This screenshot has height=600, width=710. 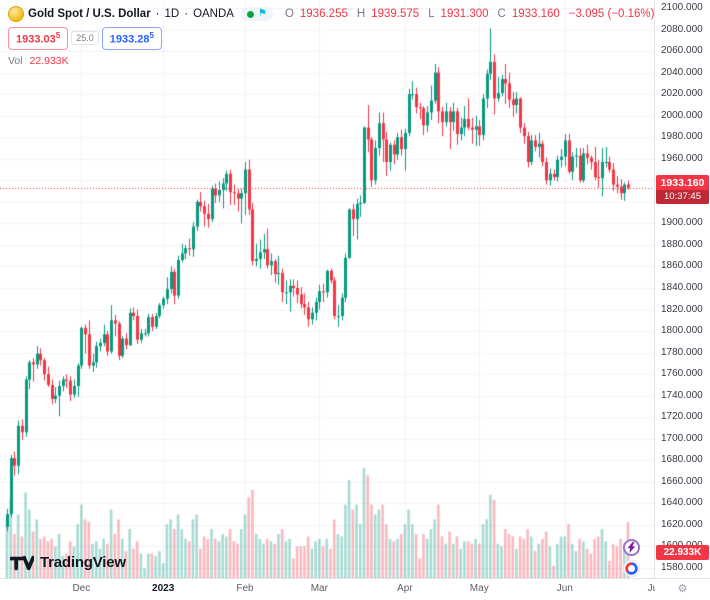 I want to click on last-price-badge: 1933.160 10:37:45, so click(x=682, y=189).